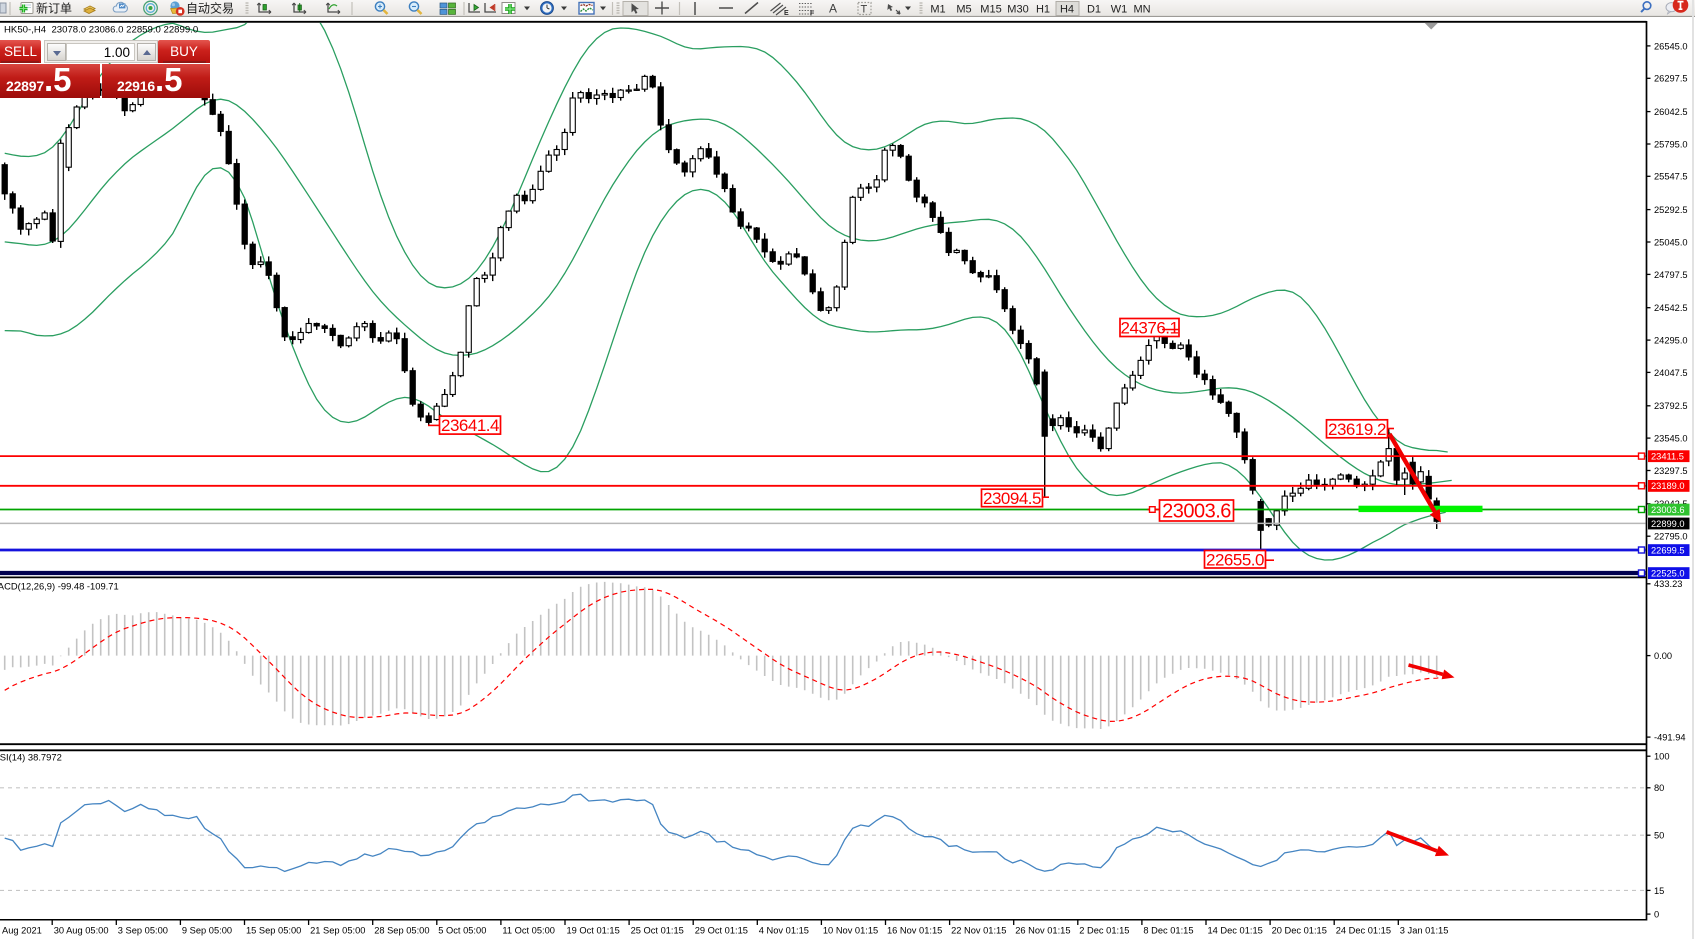 The height and width of the screenshot is (939, 1695). I want to click on svg-text: 3 Jan 01:15, so click(1424, 931).